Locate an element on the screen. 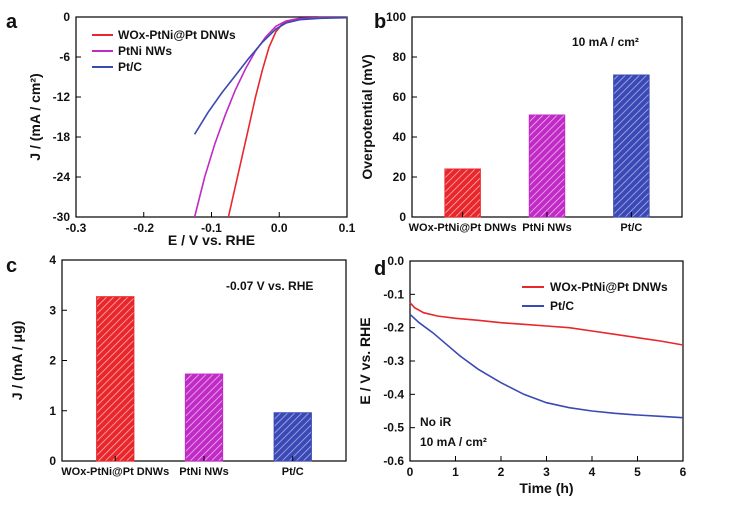 The width and height of the screenshot is (746, 505). x-tick-label: 0 is located at coordinates (410, 472).